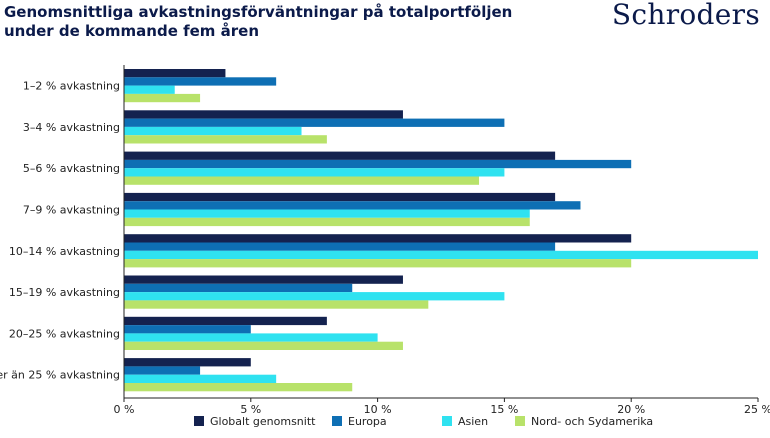 This screenshot has width=770, height=438. Describe the element at coordinates (250, 409) in the screenshot. I see `x-tick-label: 5 %` at that location.